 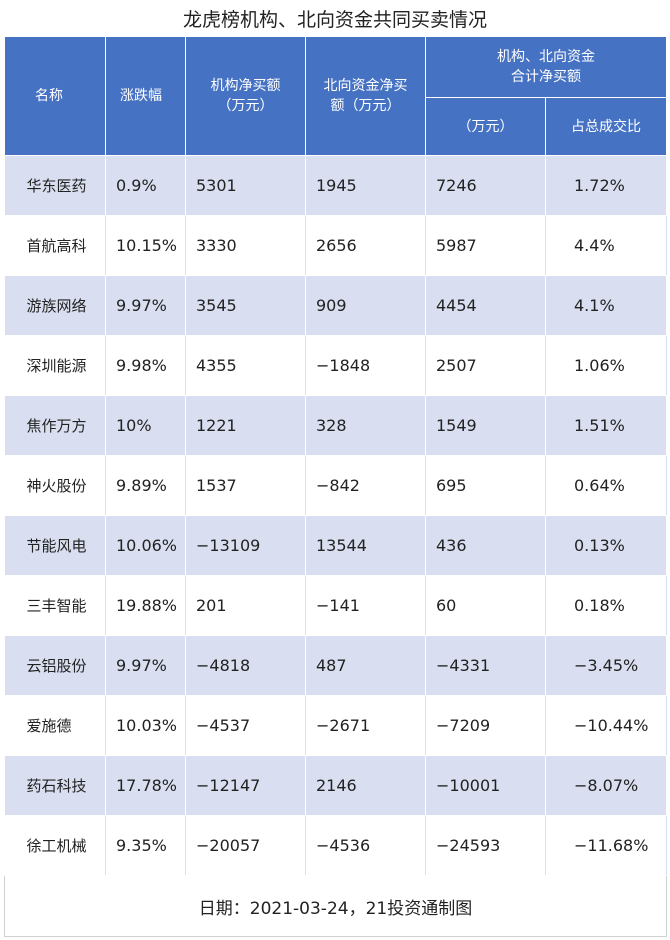 I want to click on table-row: 游族网络 9.97% 3545 909 4454 4.1%, so click(x=335, y=305).